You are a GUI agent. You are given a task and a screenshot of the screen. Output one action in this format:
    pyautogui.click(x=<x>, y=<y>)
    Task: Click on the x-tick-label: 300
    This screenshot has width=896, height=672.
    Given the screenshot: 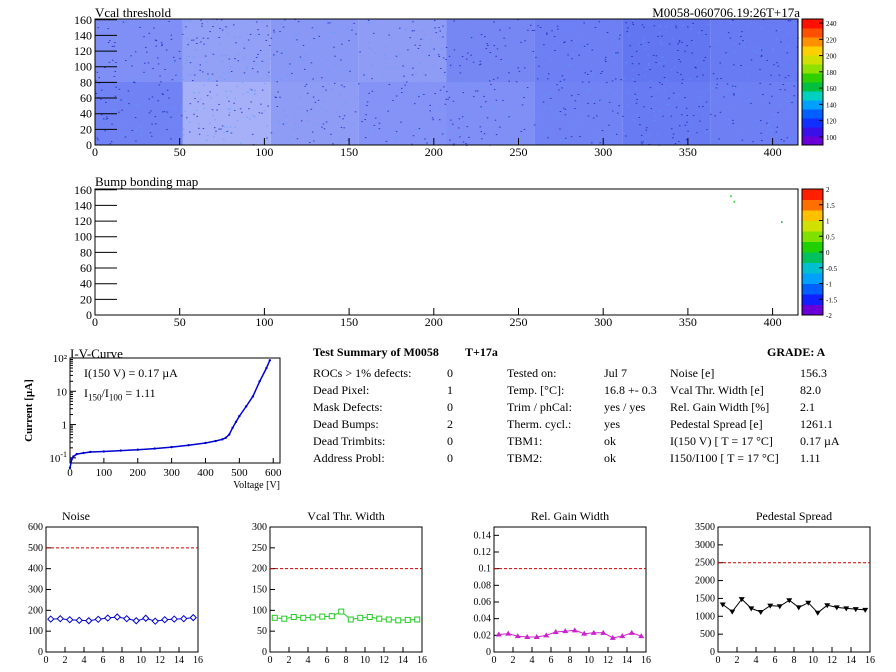 What is the action you would take?
    pyautogui.click(x=603, y=152)
    